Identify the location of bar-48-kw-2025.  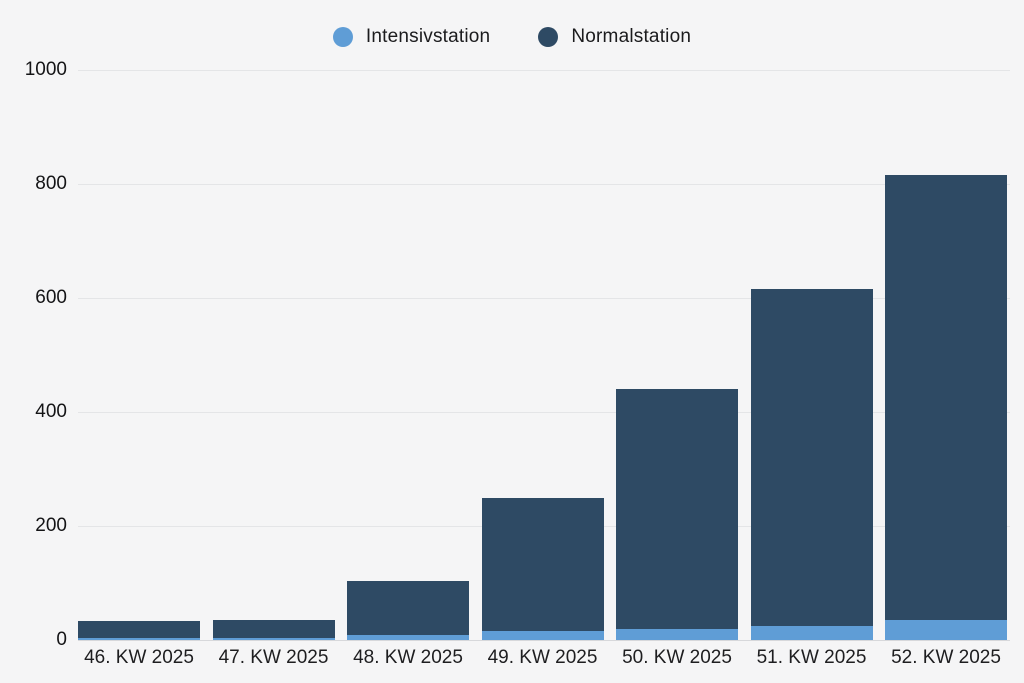
(408, 610).